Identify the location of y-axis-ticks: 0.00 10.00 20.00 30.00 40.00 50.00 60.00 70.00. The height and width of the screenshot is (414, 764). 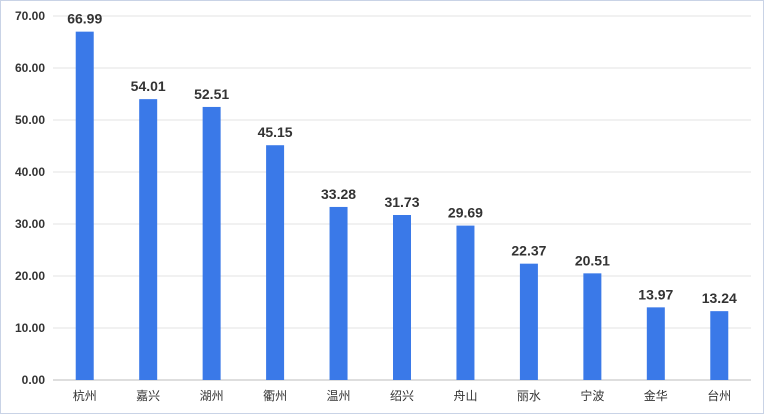
(30, 198).